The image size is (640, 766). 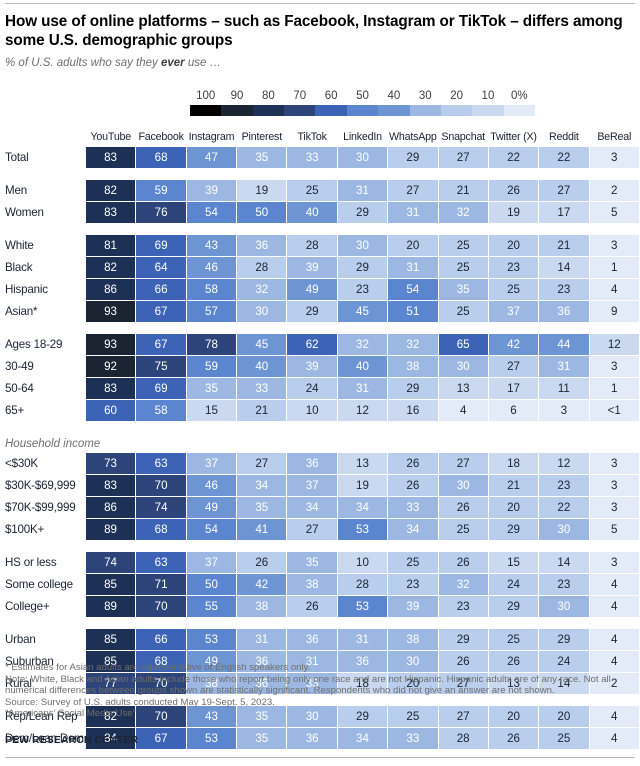 What do you see at coordinates (27, 606) in the screenshot?
I see `row-label: College+` at bounding box center [27, 606].